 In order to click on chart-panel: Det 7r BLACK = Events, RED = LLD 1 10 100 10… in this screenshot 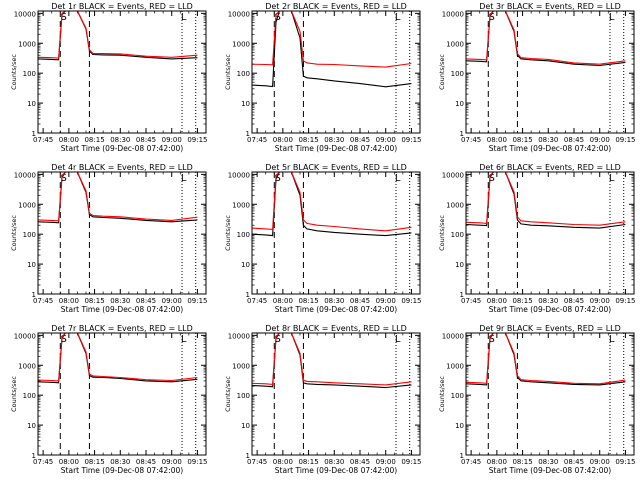, I will do `click(109, 399)`.